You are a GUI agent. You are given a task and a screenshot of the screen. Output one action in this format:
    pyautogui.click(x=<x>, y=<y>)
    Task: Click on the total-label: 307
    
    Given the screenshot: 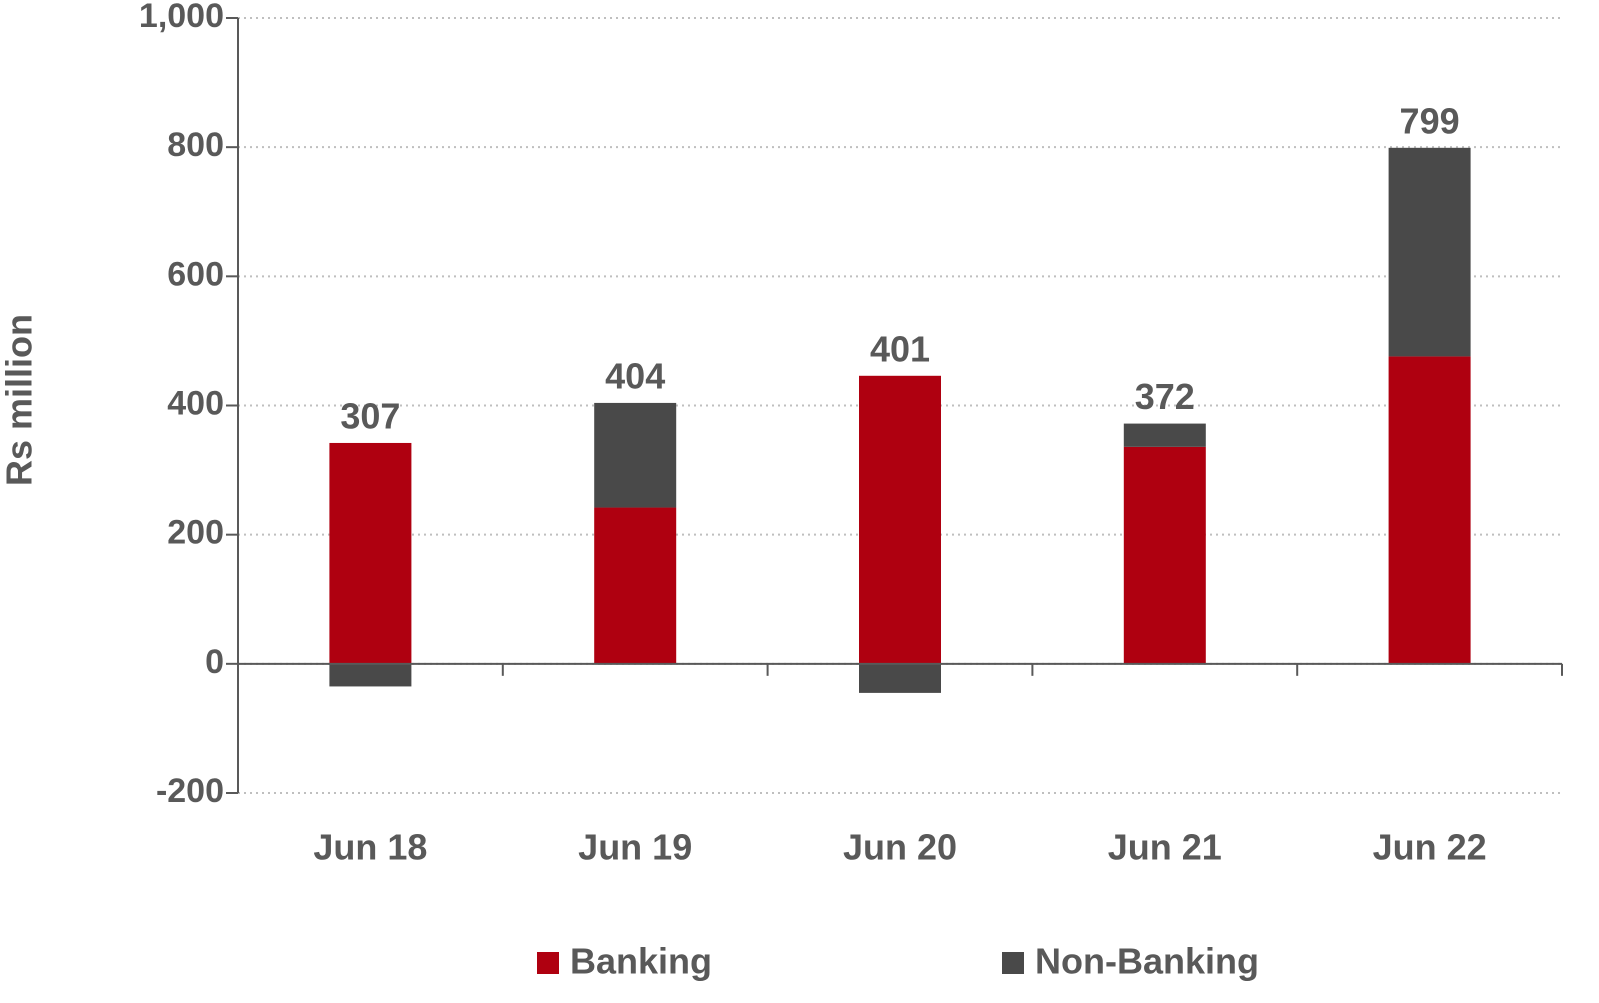 What is the action you would take?
    pyautogui.click(x=370, y=415)
    